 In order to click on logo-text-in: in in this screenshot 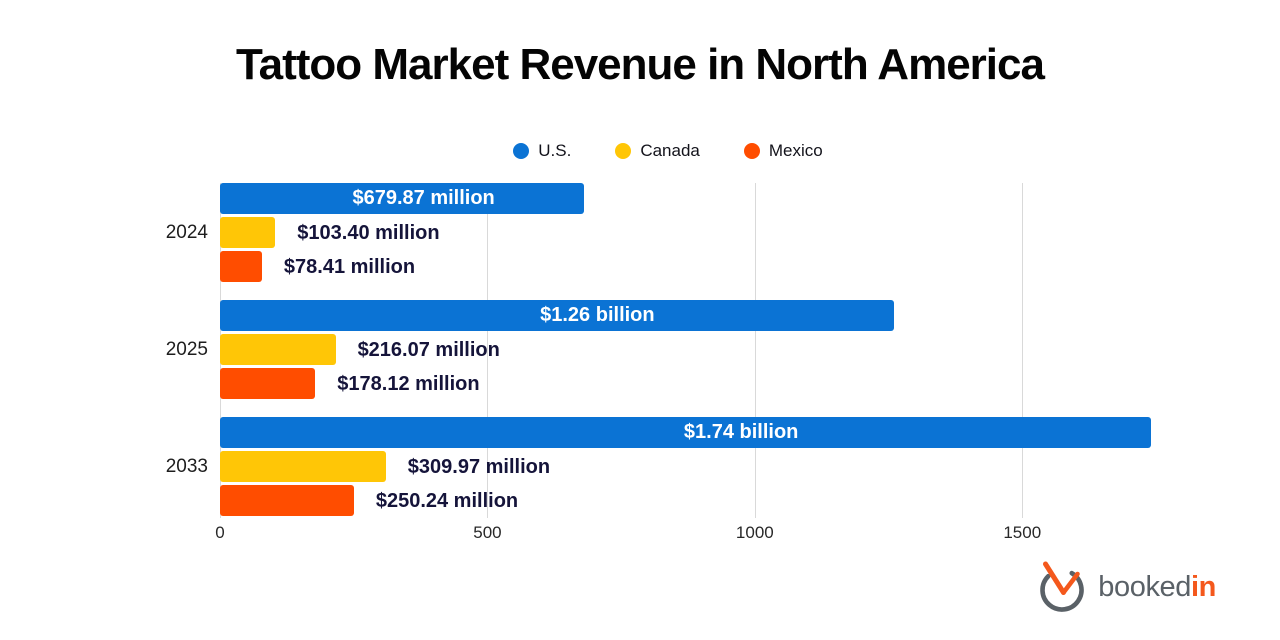, I will do `click(1203, 587)`.